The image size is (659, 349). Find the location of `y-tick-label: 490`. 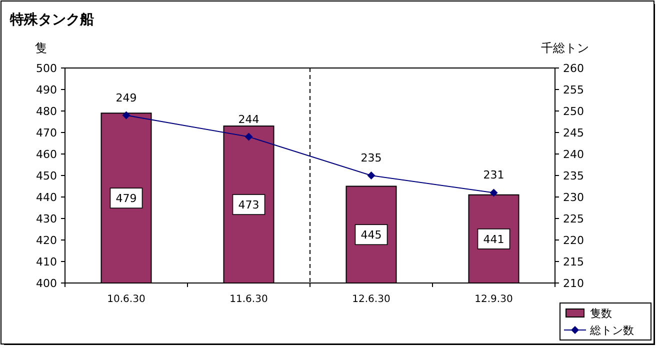

y-tick-label: 490 is located at coordinates (46, 90).